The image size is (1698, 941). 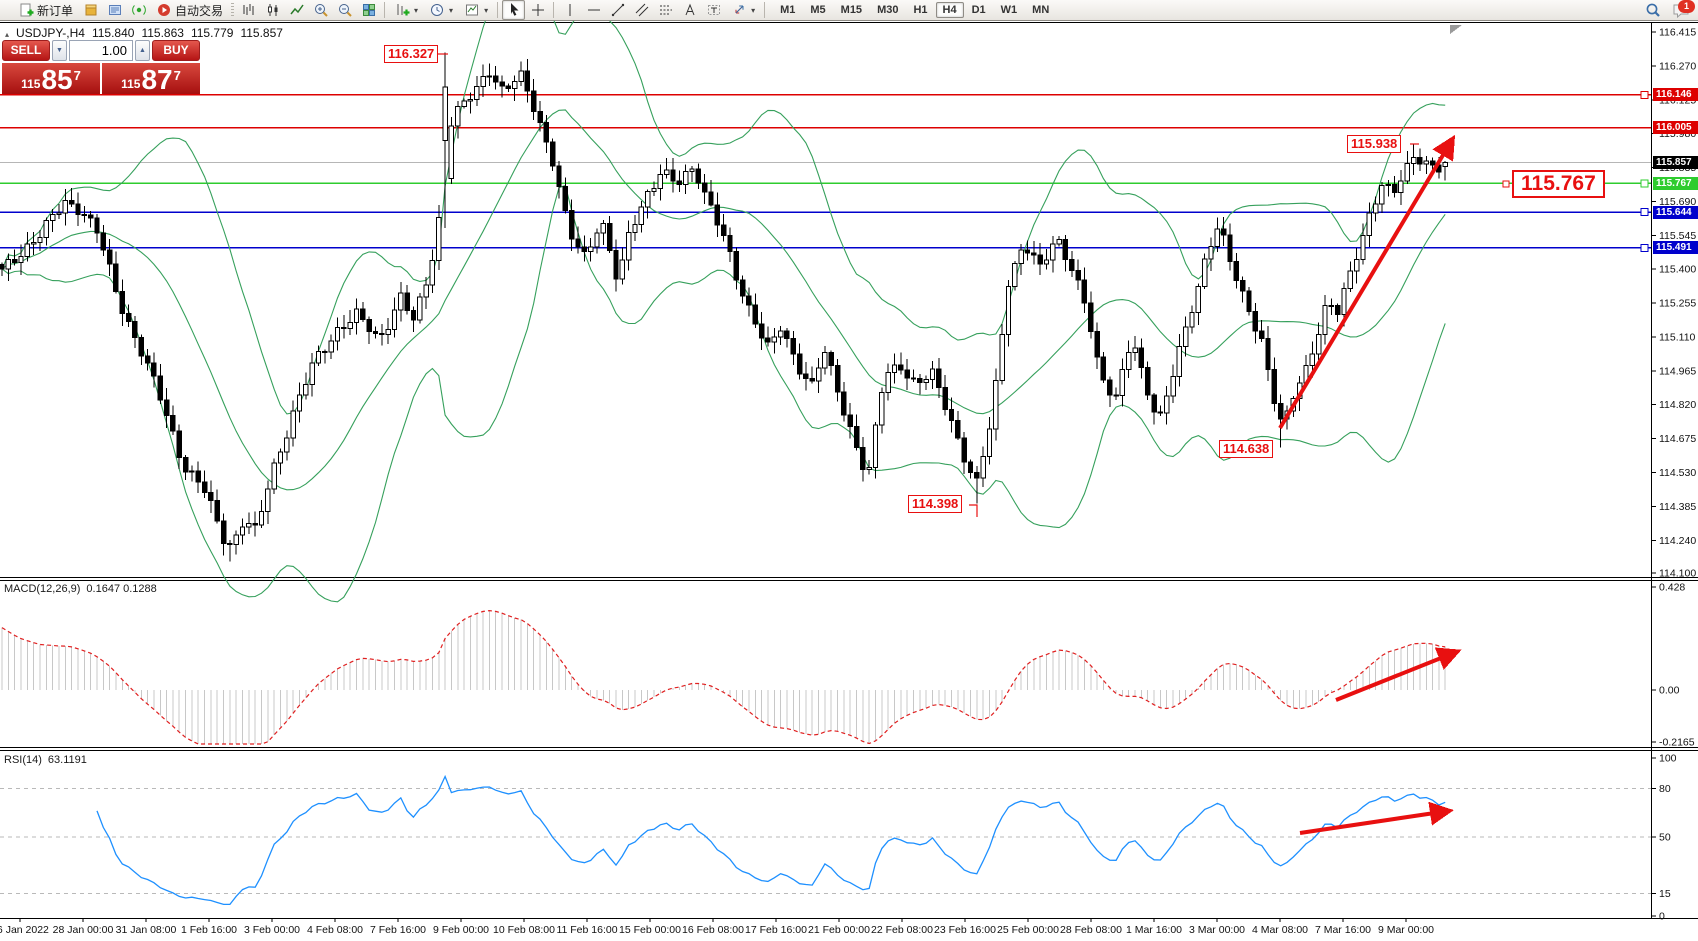 I want to click on timeframe-mn: MN, so click(x=1041, y=10).